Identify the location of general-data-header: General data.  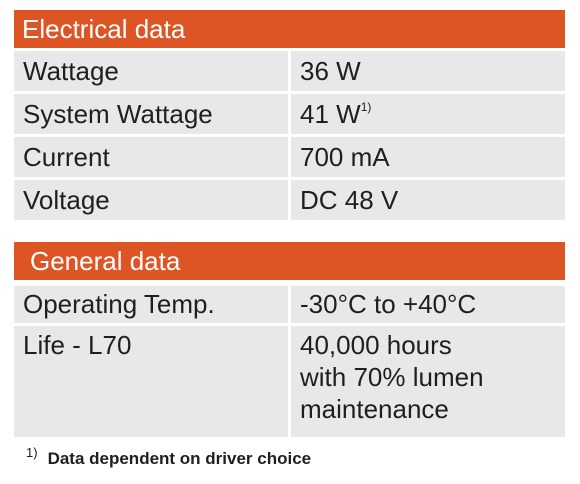
(289, 261).